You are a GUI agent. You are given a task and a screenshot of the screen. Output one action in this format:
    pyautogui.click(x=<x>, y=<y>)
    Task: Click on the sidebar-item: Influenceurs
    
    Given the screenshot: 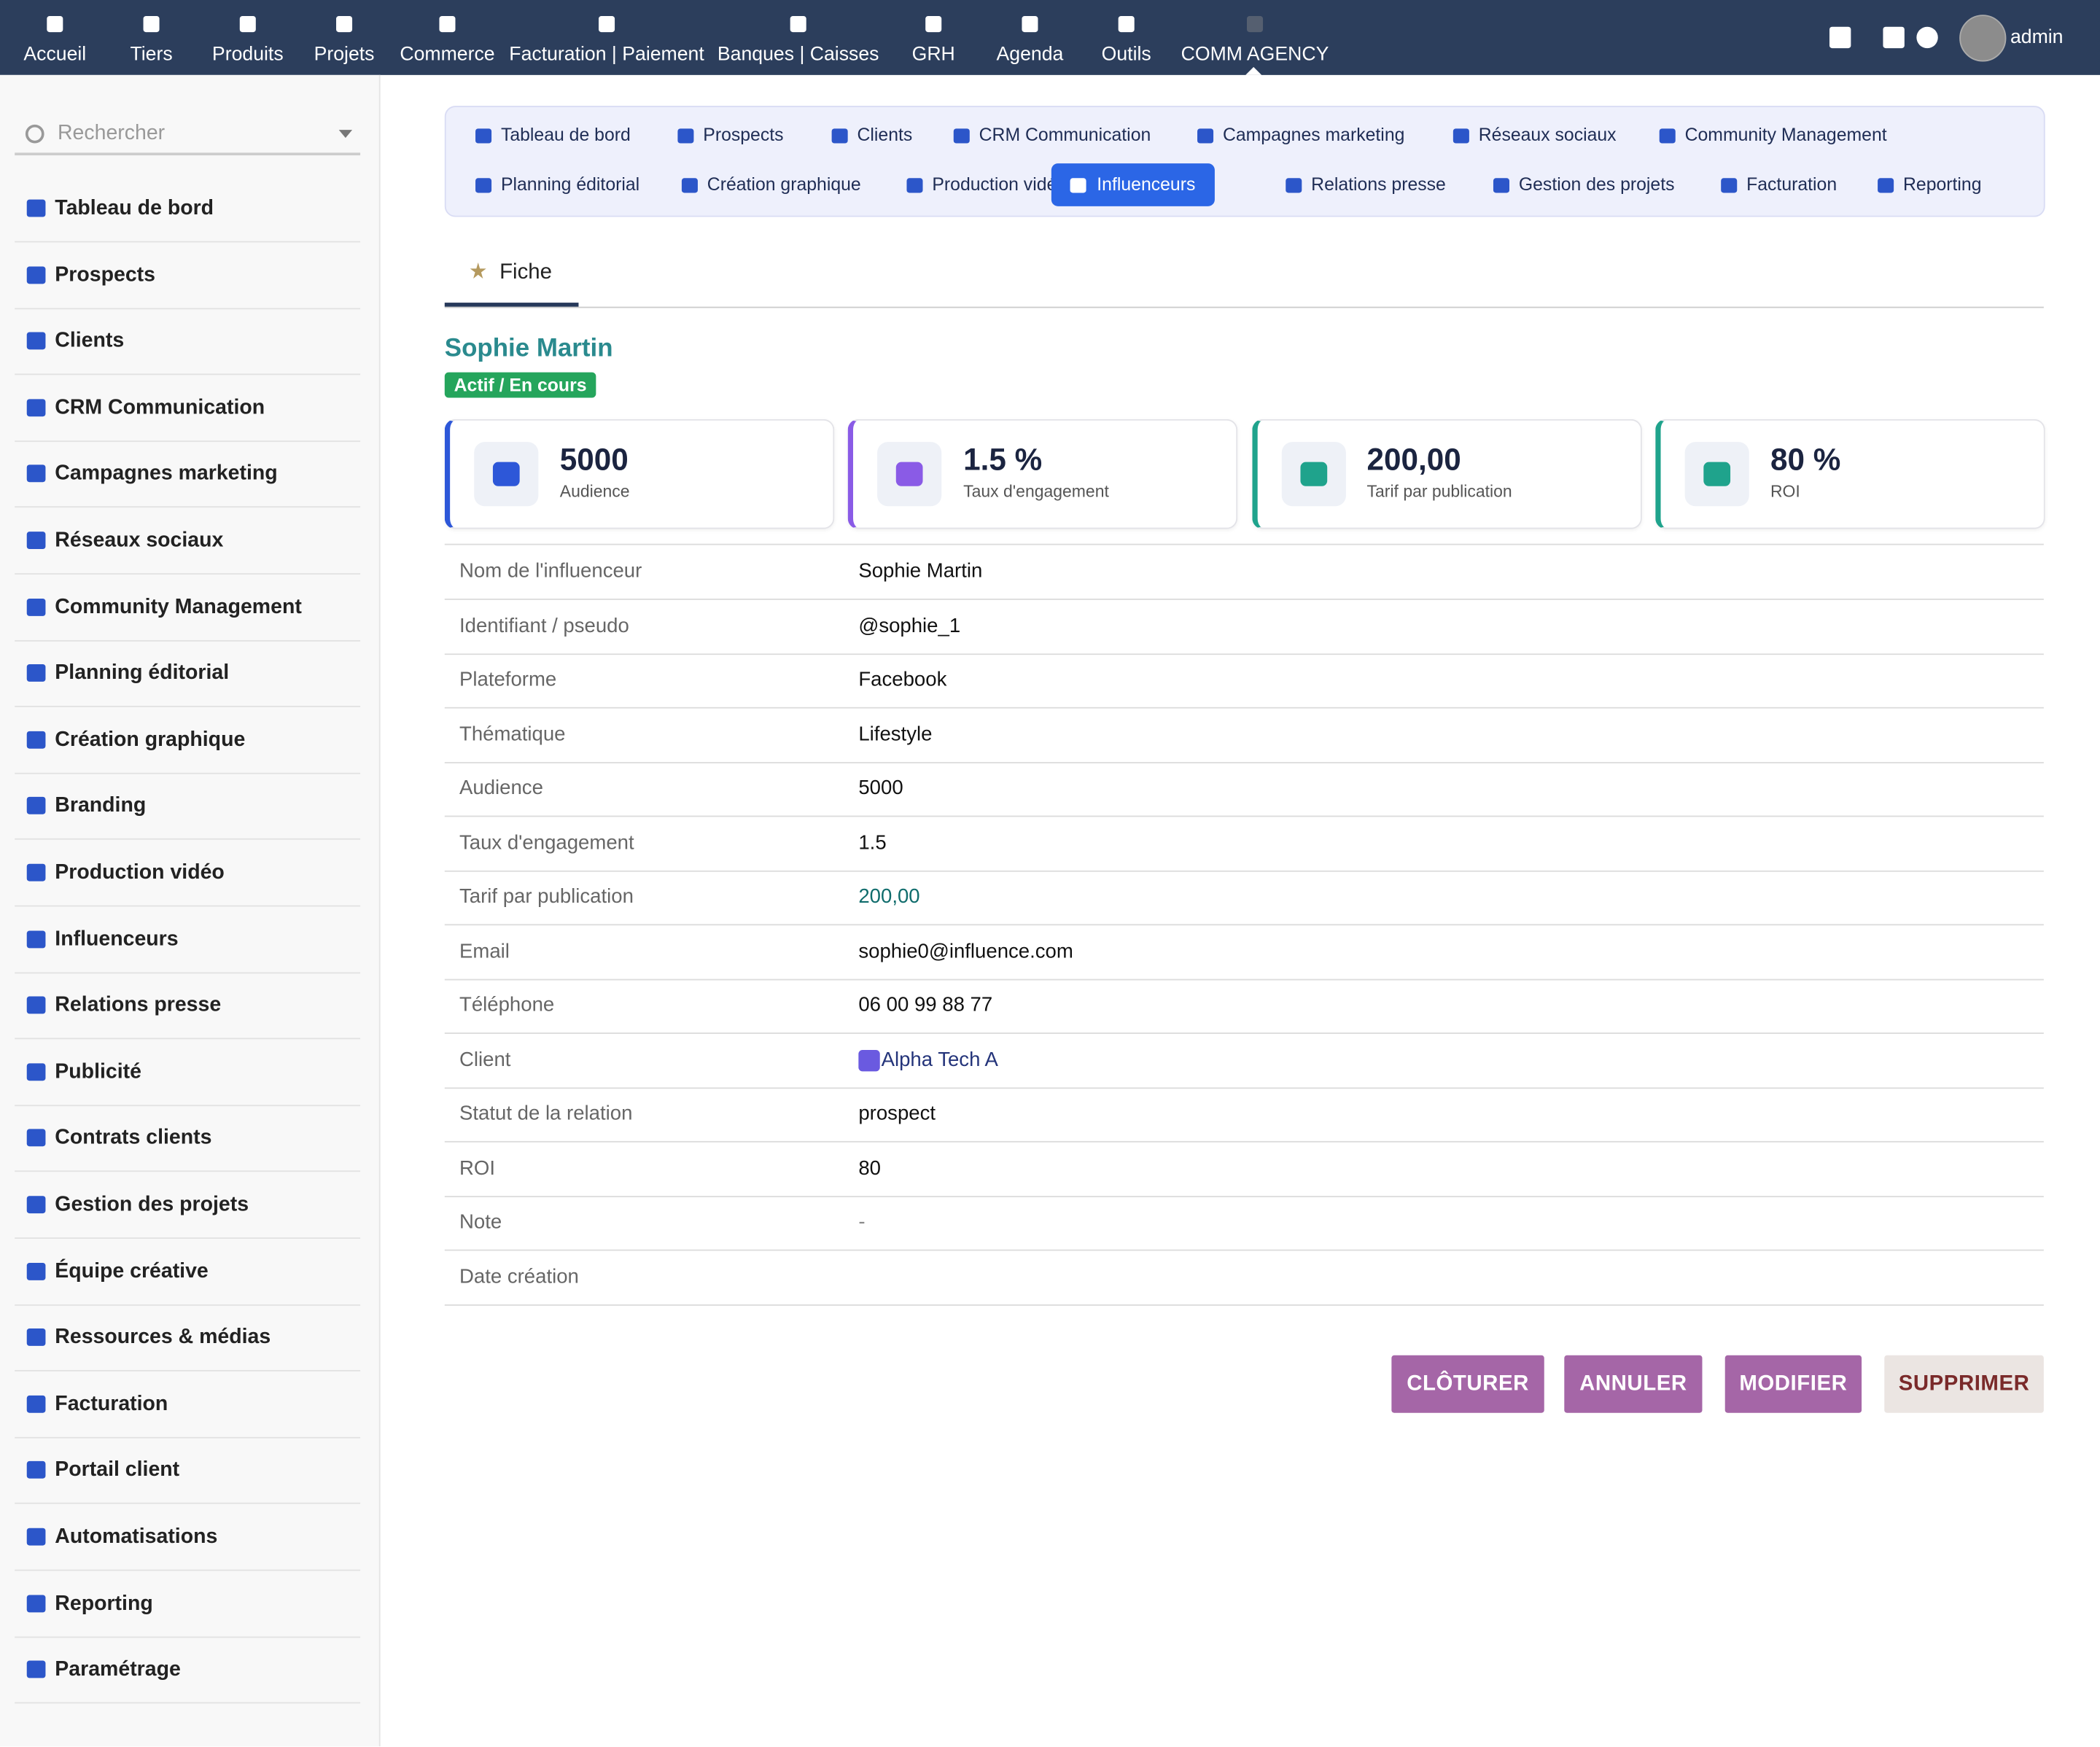 What is the action you would take?
    pyautogui.click(x=188, y=939)
    